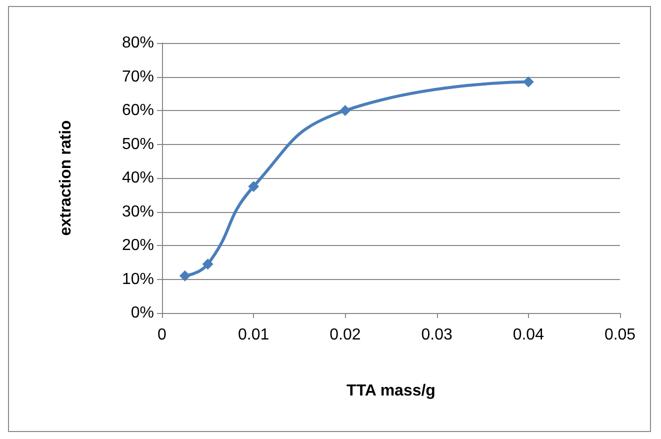  I want to click on x-tick-label: 0.02, so click(345, 335).